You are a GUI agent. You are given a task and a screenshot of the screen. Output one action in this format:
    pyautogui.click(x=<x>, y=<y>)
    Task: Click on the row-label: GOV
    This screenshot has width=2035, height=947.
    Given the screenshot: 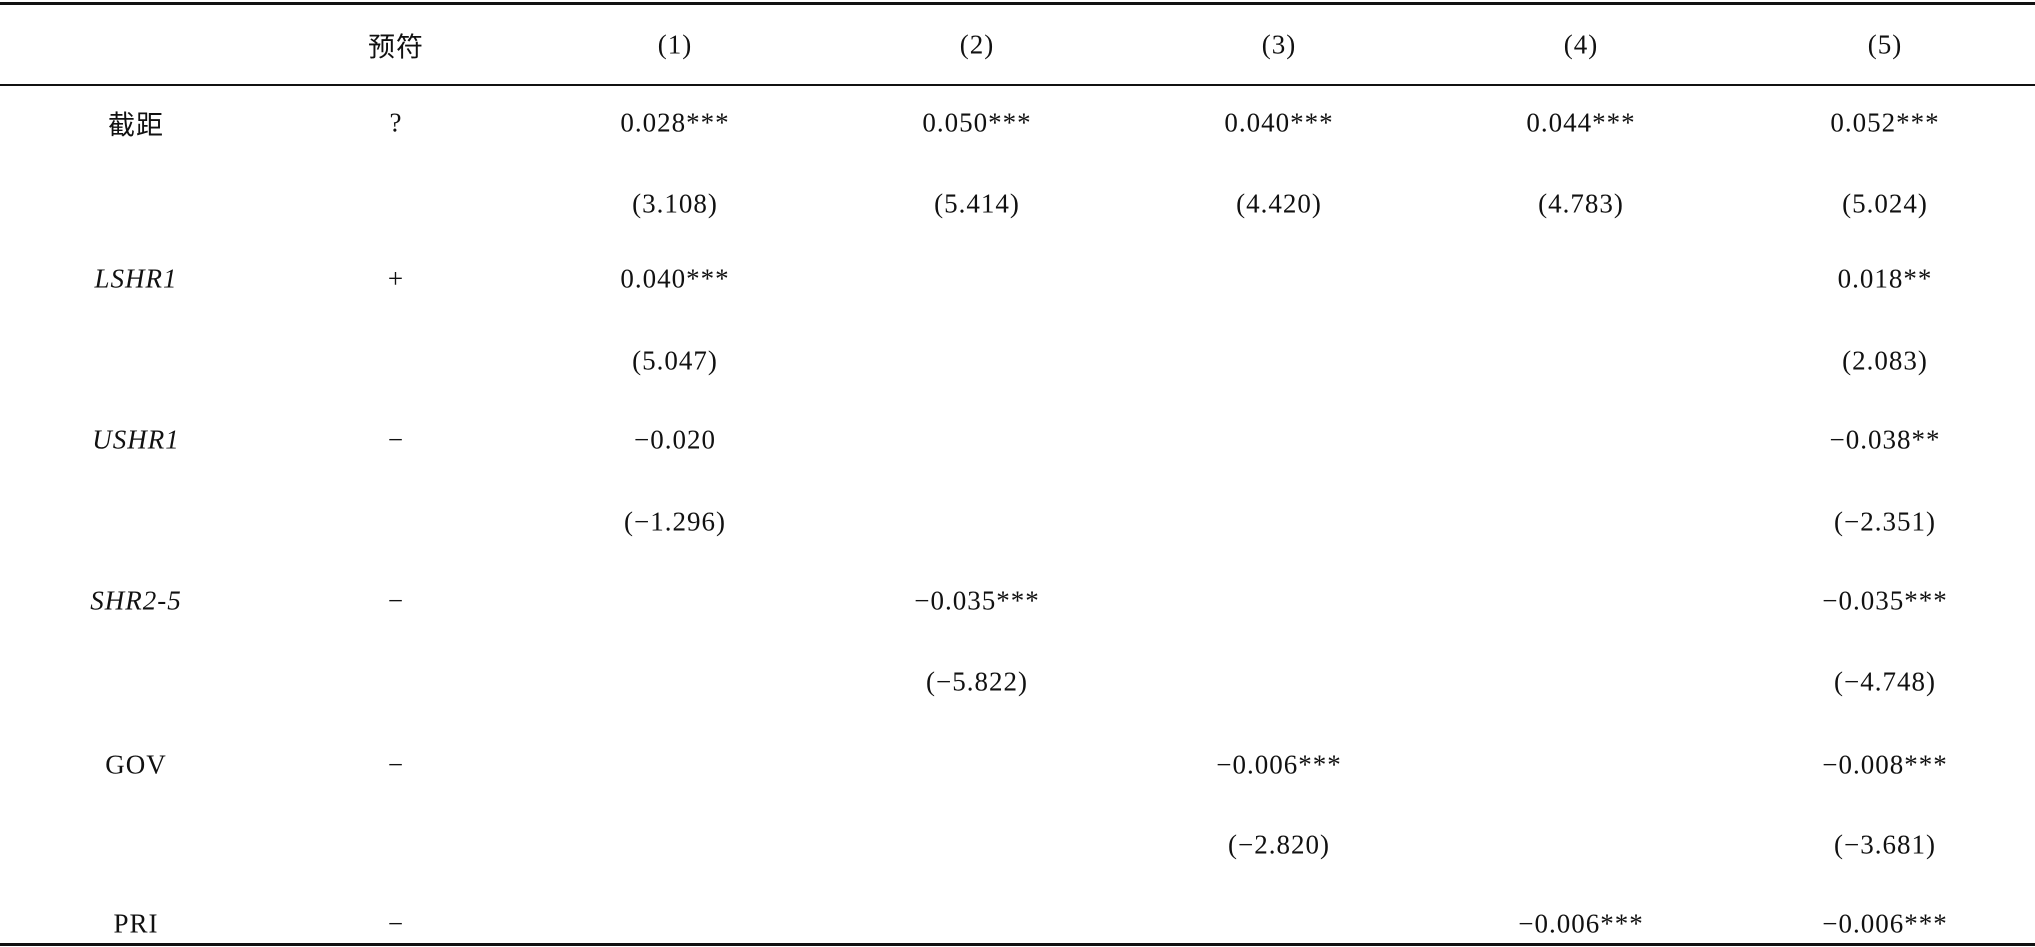 What is the action you would take?
    pyautogui.click(x=136, y=764)
    